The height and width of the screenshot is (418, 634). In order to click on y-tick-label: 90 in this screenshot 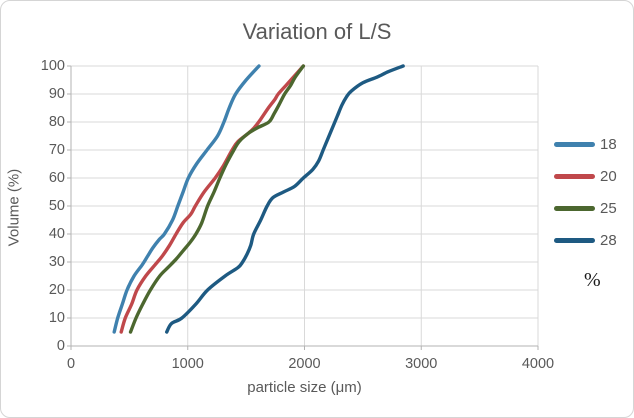, I will do `click(56, 94)`.